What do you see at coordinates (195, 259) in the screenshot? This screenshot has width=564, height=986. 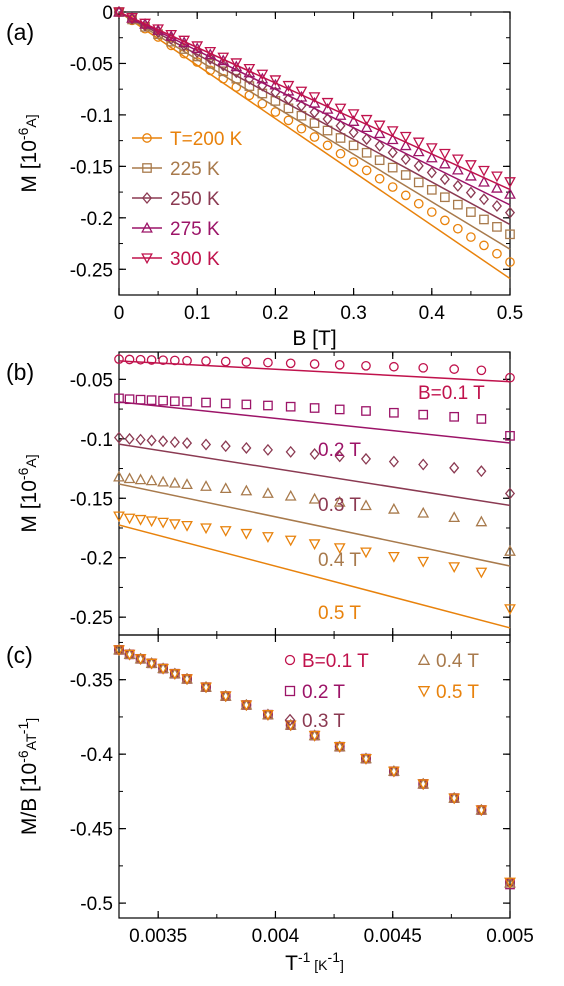 I see `legend-label: 300 K` at bounding box center [195, 259].